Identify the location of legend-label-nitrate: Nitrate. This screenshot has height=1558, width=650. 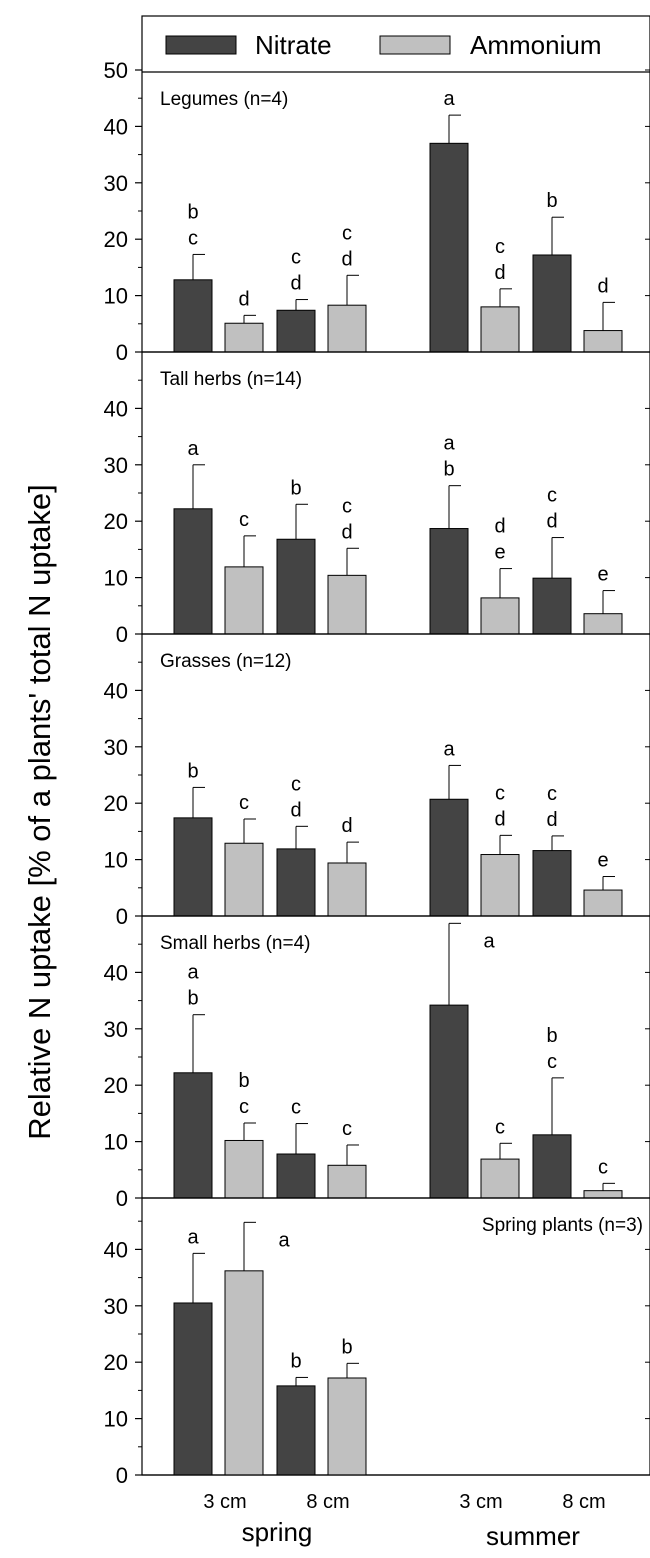
(293, 45).